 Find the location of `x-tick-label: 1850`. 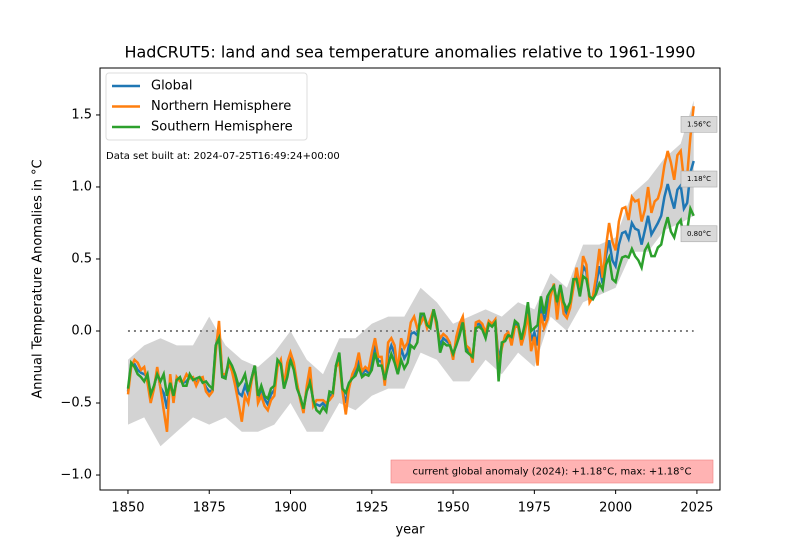

x-tick-label: 1850 is located at coordinates (127, 508).